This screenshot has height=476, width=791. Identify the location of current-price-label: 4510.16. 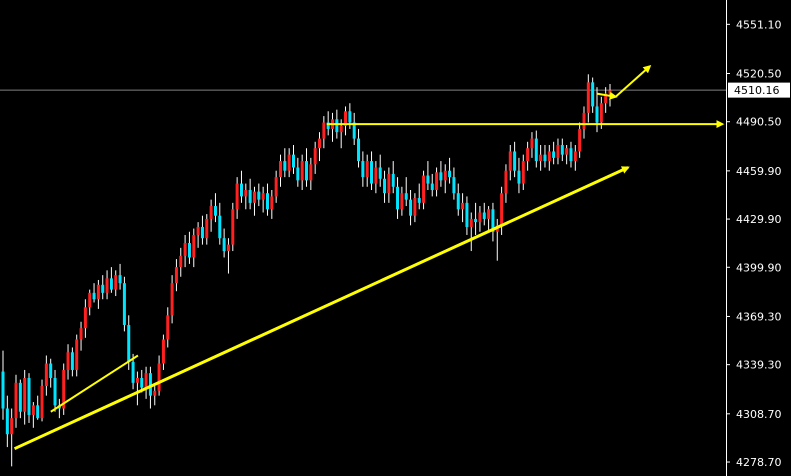
(757, 90).